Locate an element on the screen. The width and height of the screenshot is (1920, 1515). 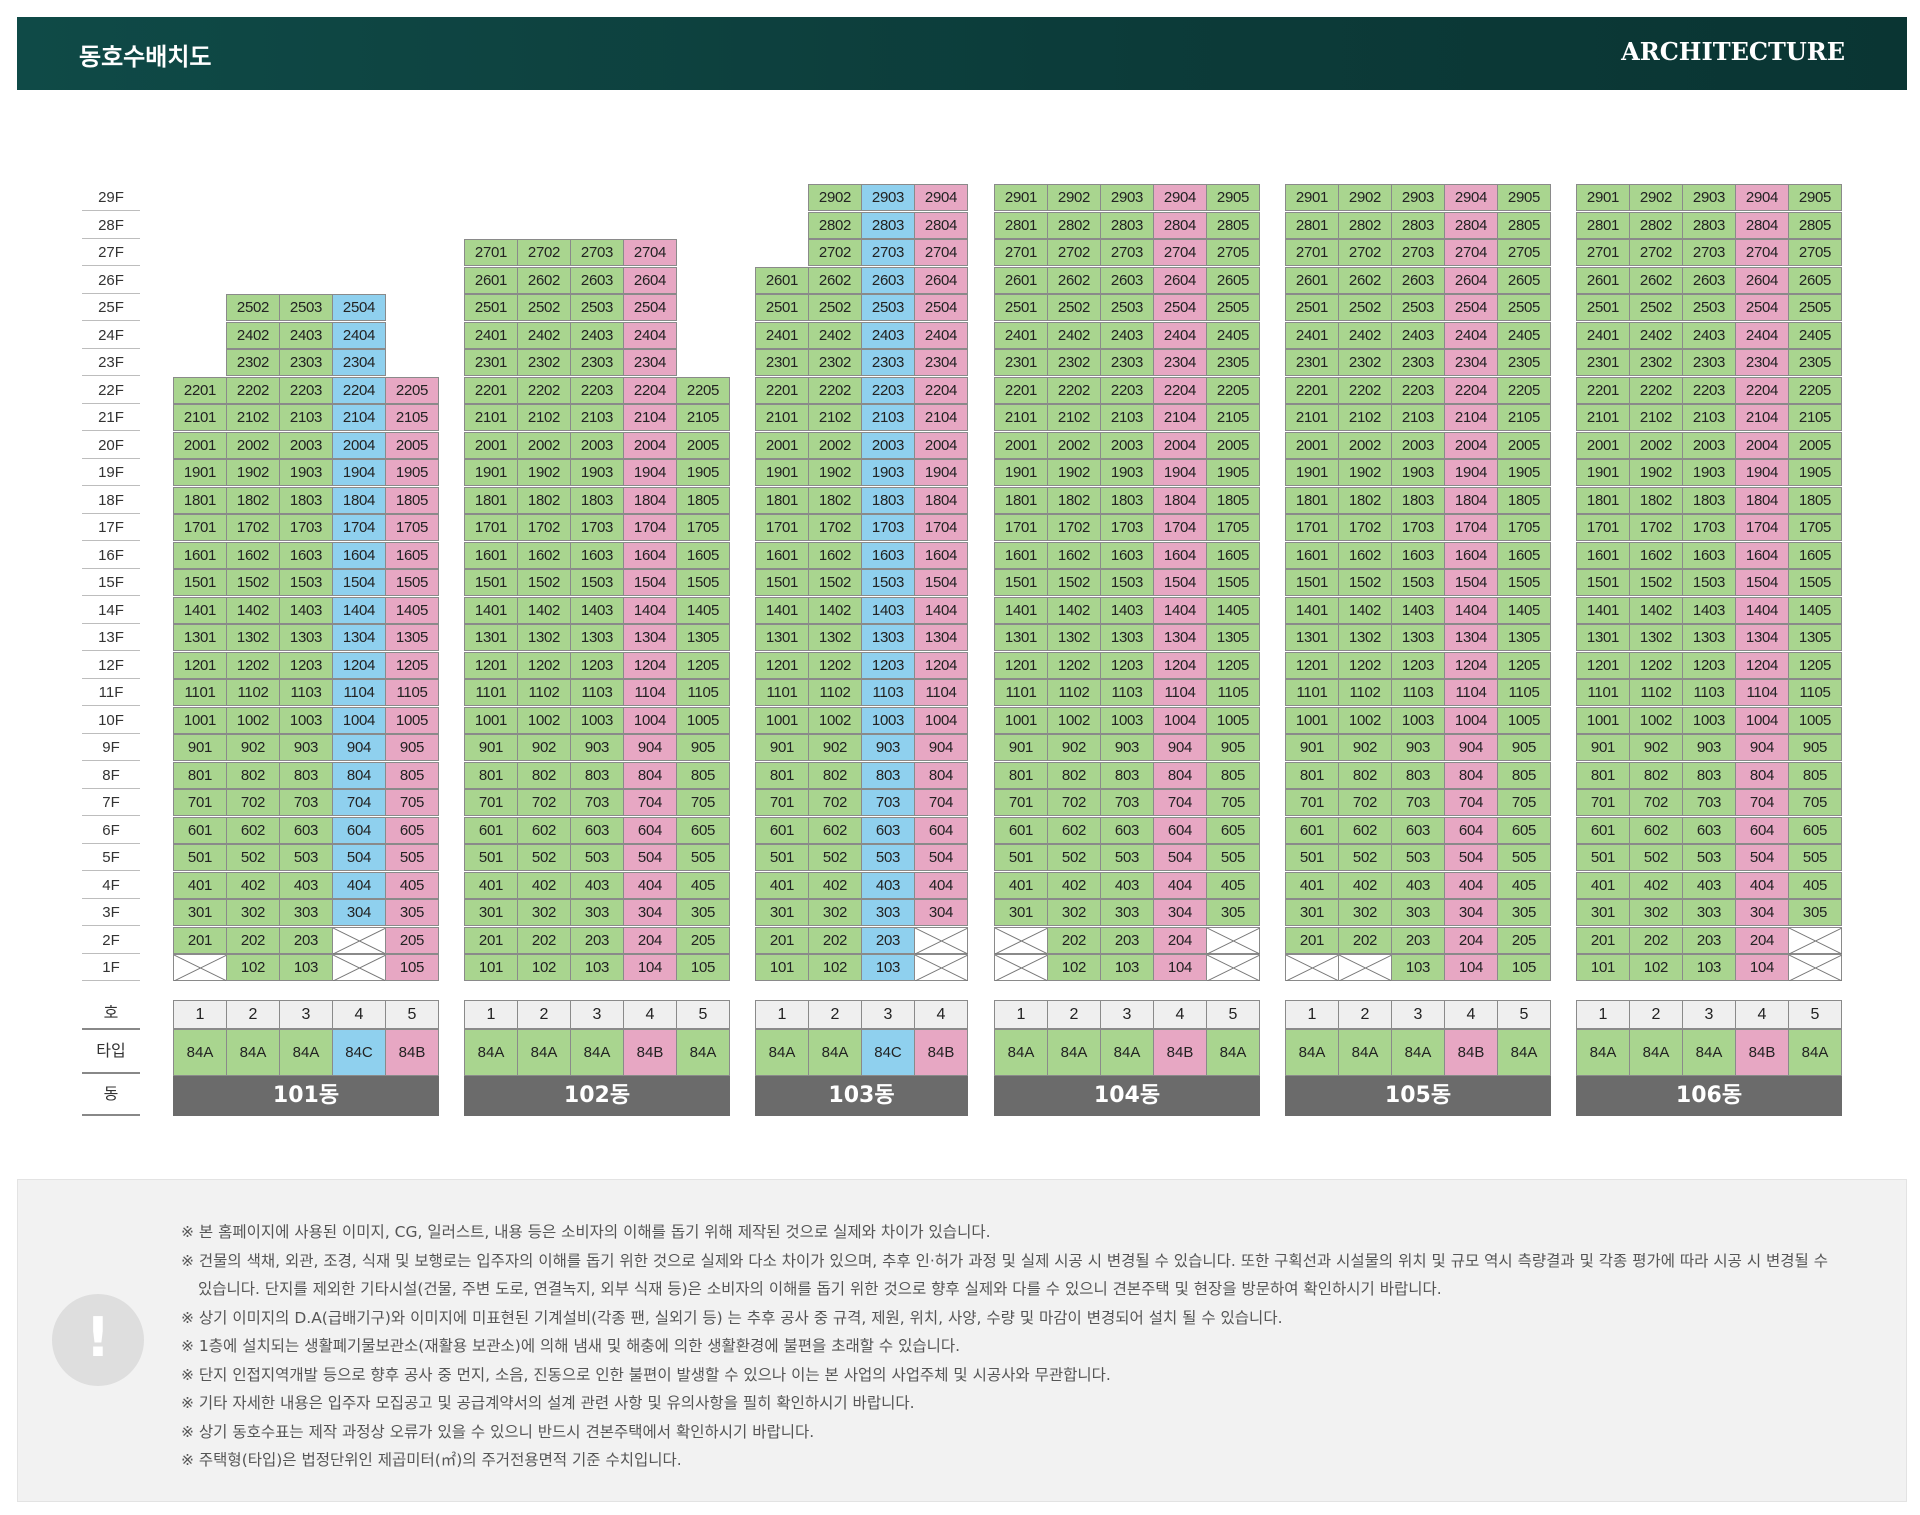
unit-cell: 703 is located at coordinates (1709, 802).